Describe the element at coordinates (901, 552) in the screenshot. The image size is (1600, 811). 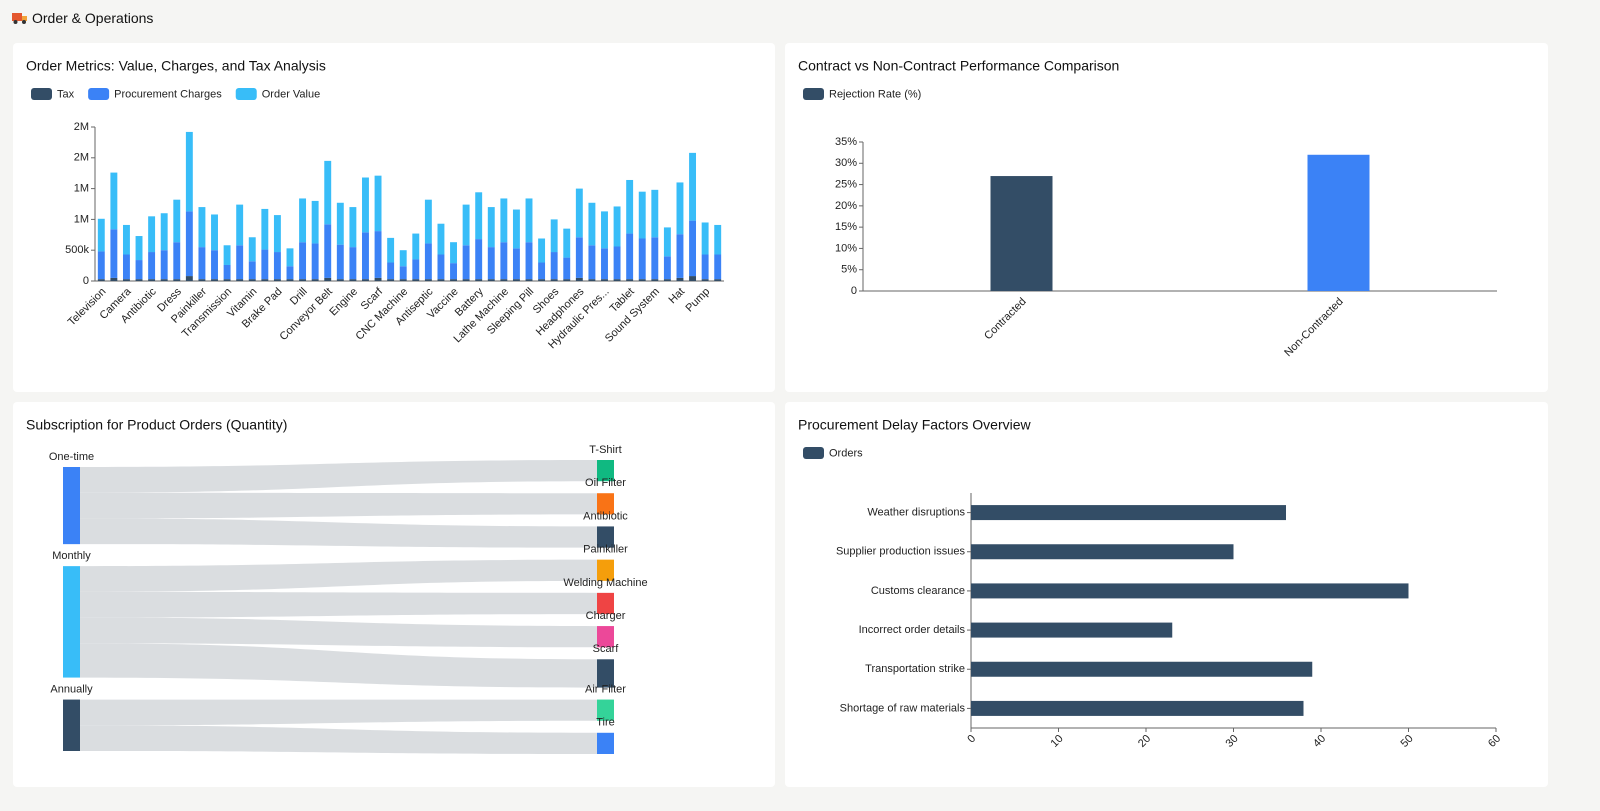
I see `y-tick-label: Supplier production issues` at that location.